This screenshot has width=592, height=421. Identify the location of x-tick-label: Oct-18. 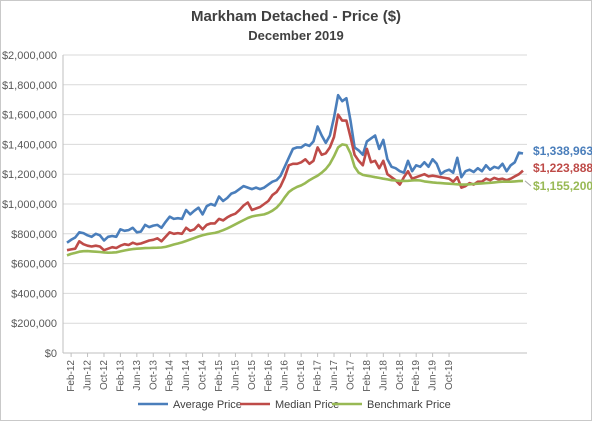
(400, 375).